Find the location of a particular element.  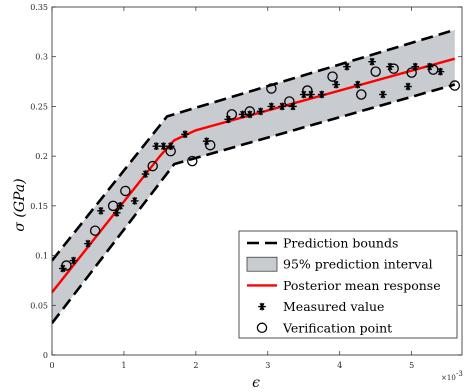

x-tick-label: 1 is located at coordinates (123, 365).